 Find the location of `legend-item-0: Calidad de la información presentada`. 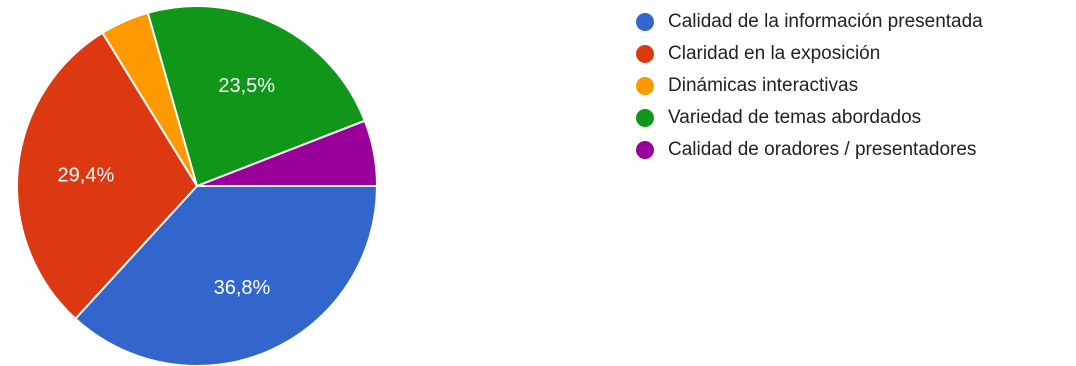

legend-item-0: Calidad de la información presentada is located at coordinates (854, 22).